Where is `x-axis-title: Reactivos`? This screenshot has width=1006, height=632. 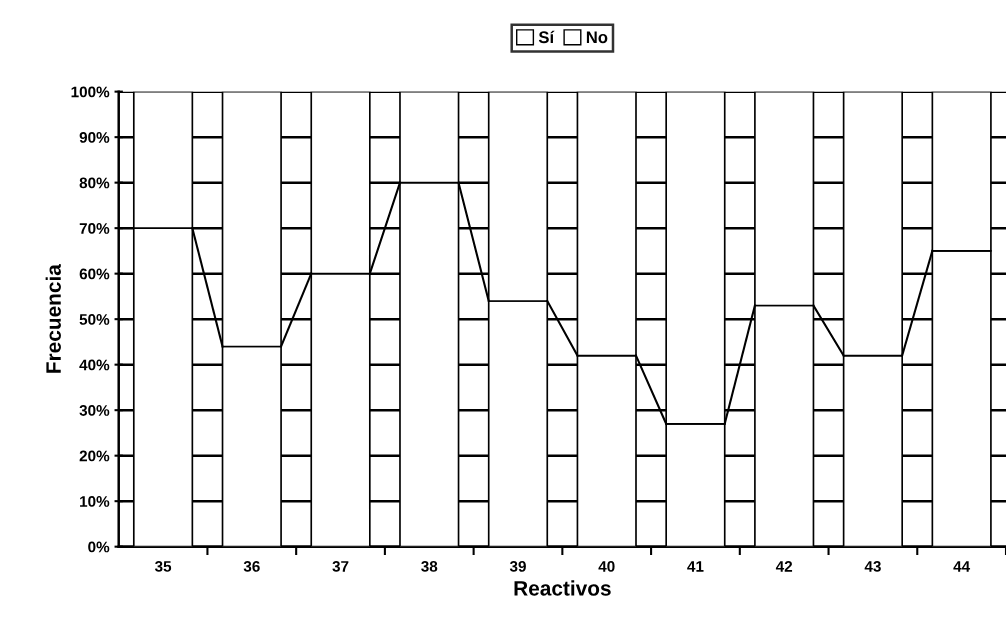 x-axis-title: Reactivos is located at coordinates (562, 588).